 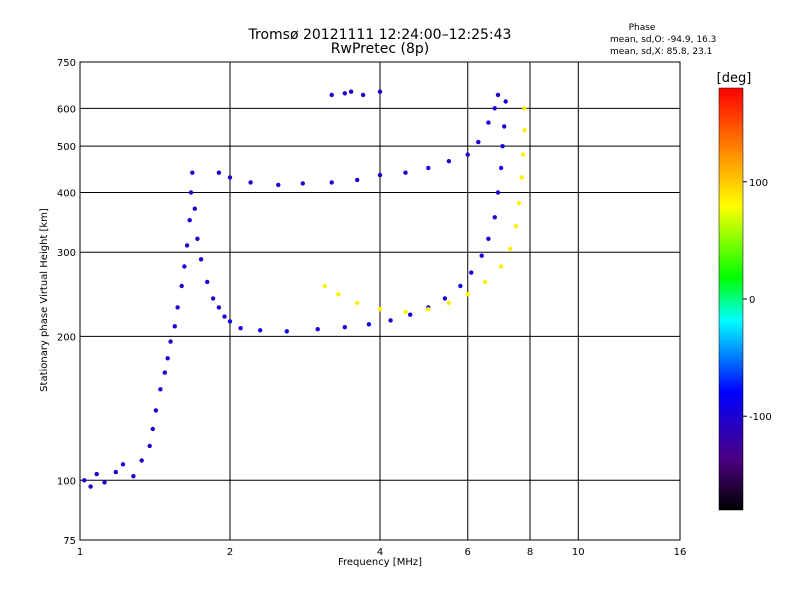 I want to click on chart-title: Tromsø 20121111 12:24:00–12:25:43, so click(x=380, y=35).